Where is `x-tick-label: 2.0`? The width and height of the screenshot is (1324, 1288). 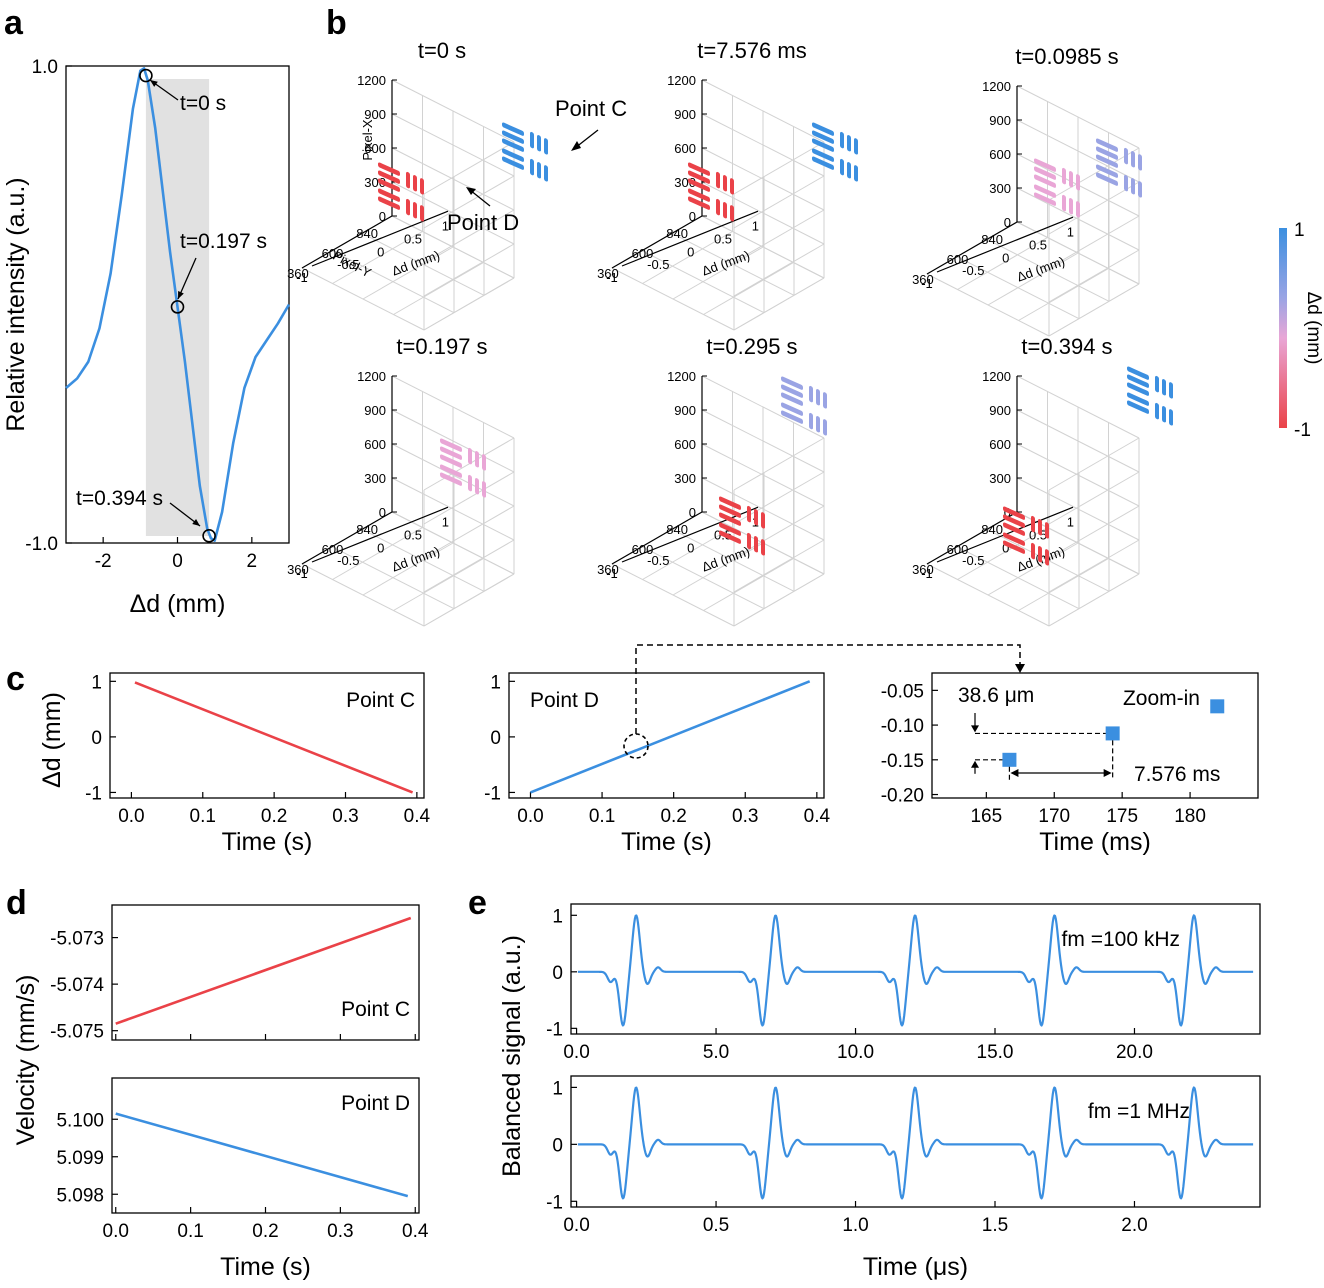 x-tick-label: 2.0 is located at coordinates (1134, 1225).